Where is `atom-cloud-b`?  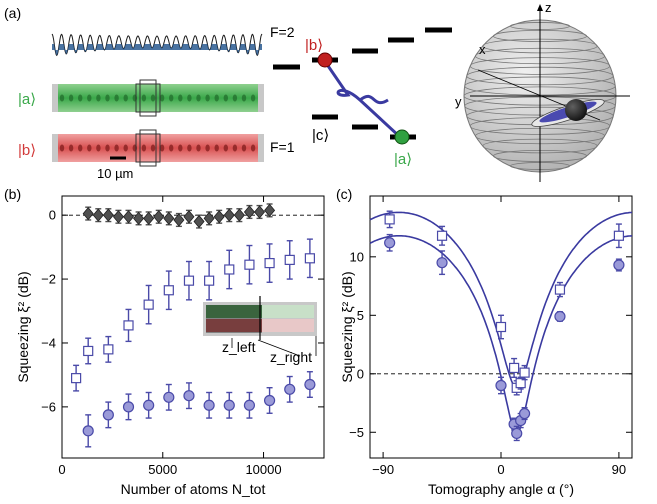 atom-cloud-b is located at coordinates (158, 148).